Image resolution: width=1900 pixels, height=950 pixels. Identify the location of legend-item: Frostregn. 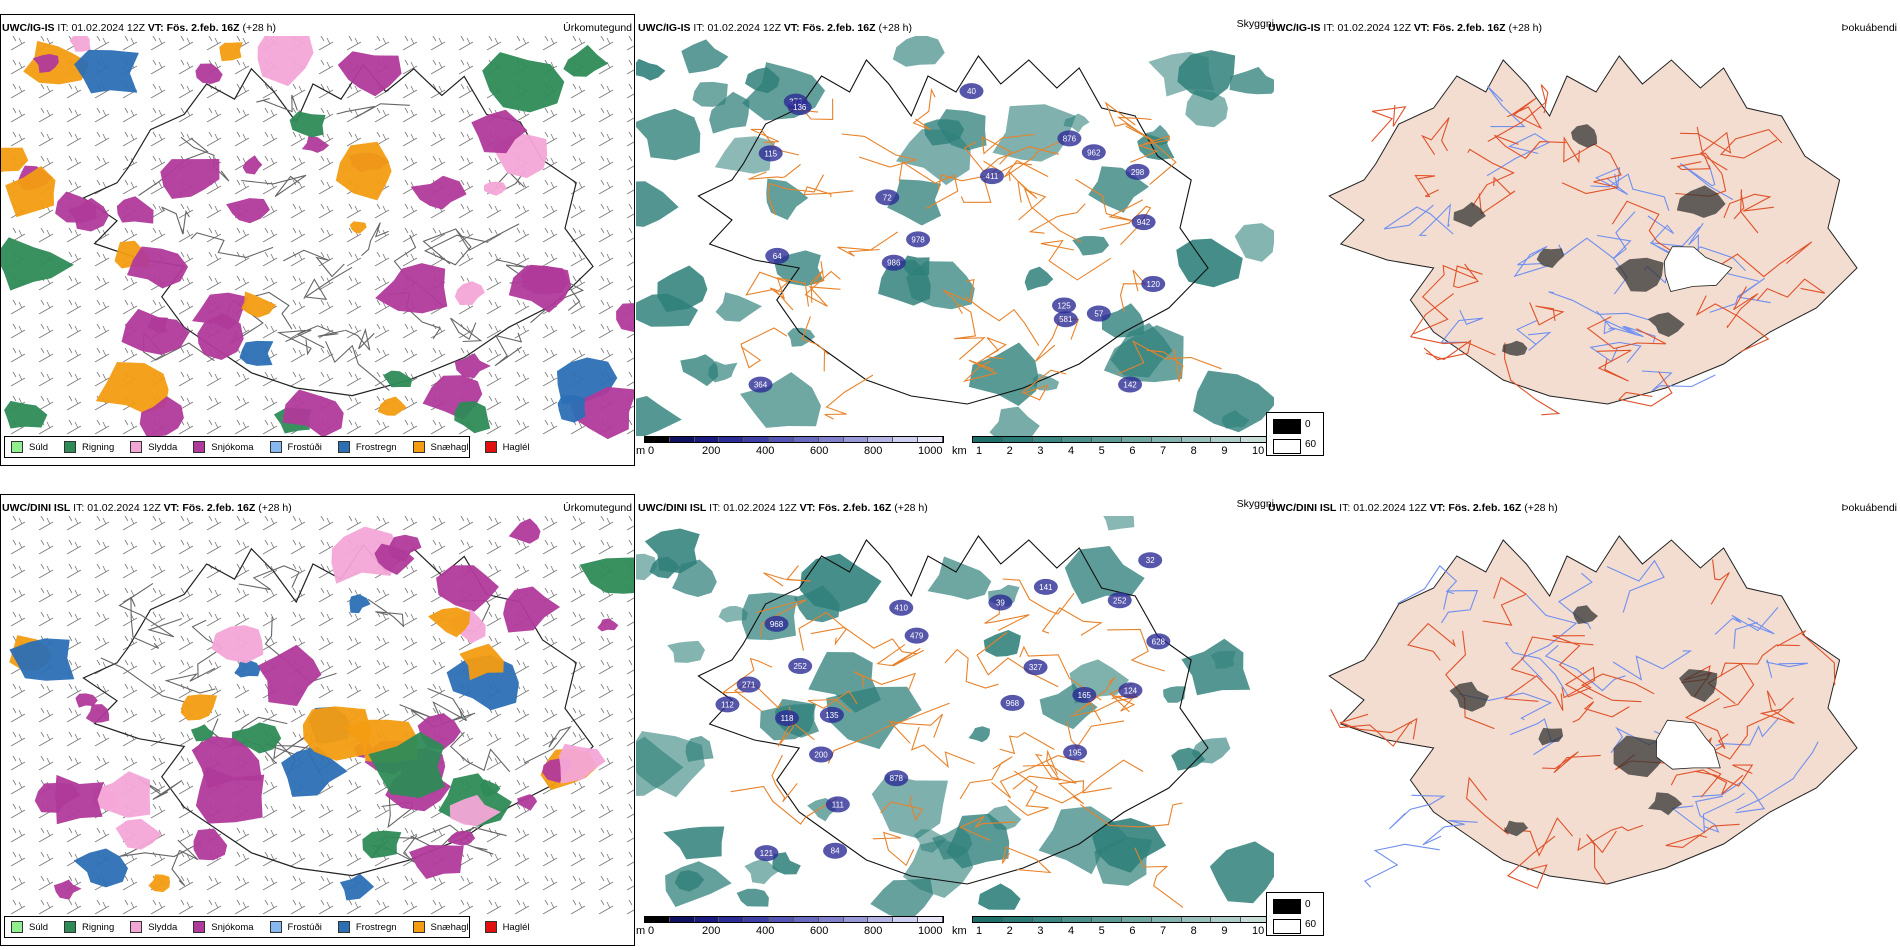
(367, 927).